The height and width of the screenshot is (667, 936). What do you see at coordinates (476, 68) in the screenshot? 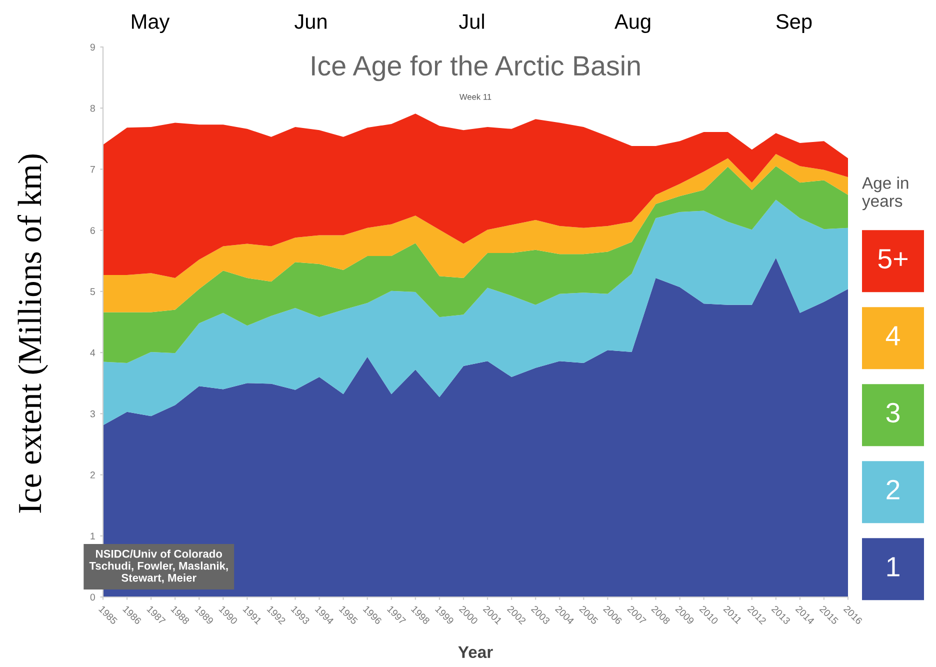
I see `chart-title: Ice Age for the Arctic Basin` at bounding box center [476, 68].